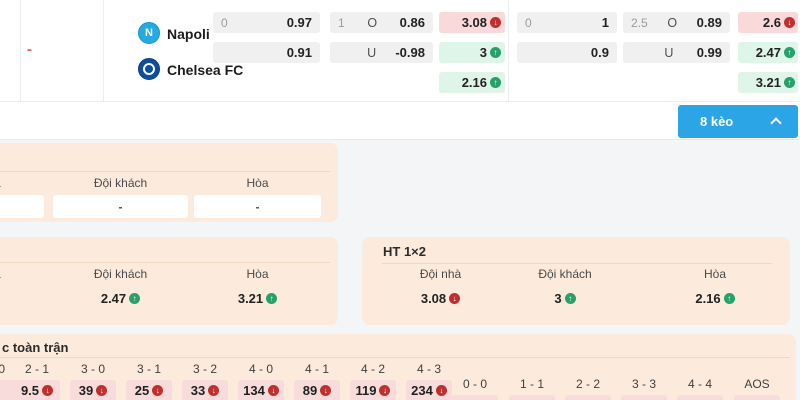 Image resolution: width=800 pixels, height=400 pixels. What do you see at coordinates (776, 123) in the screenshot?
I see `chevron-up-icon` at bounding box center [776, 123].